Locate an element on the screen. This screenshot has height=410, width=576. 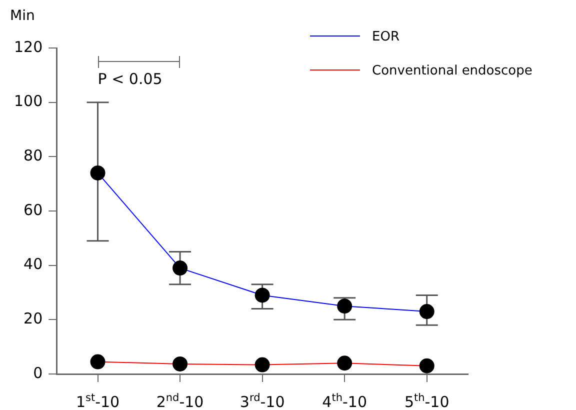
y-tick-label: 60 is located at coordinates (33, 209).